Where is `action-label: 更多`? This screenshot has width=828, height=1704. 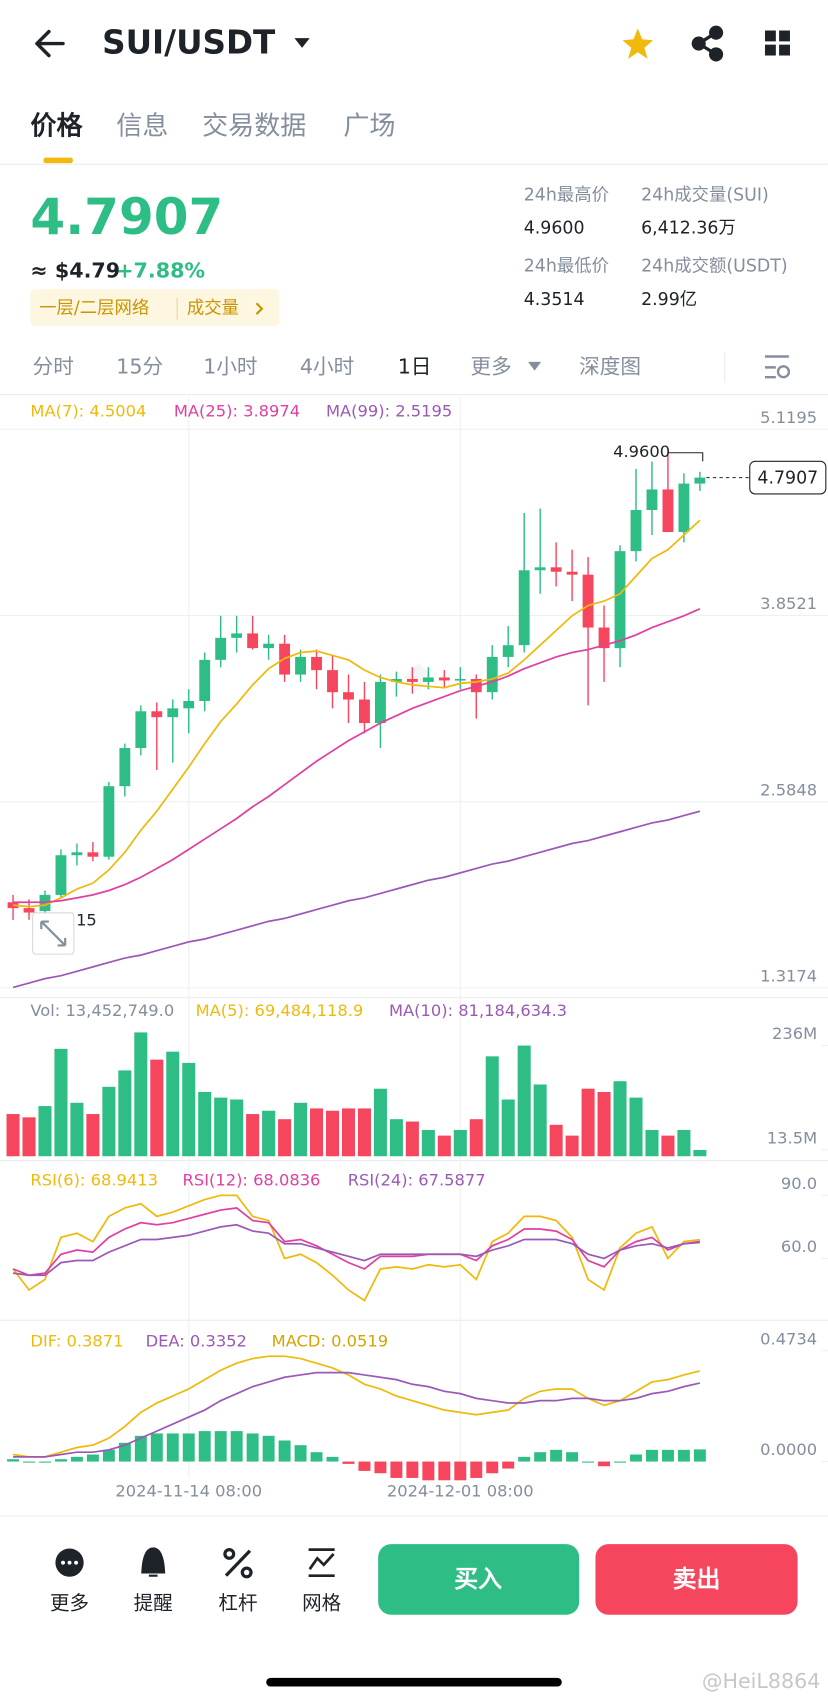
action-label: 更多 is located at coordinates (69, 1602).